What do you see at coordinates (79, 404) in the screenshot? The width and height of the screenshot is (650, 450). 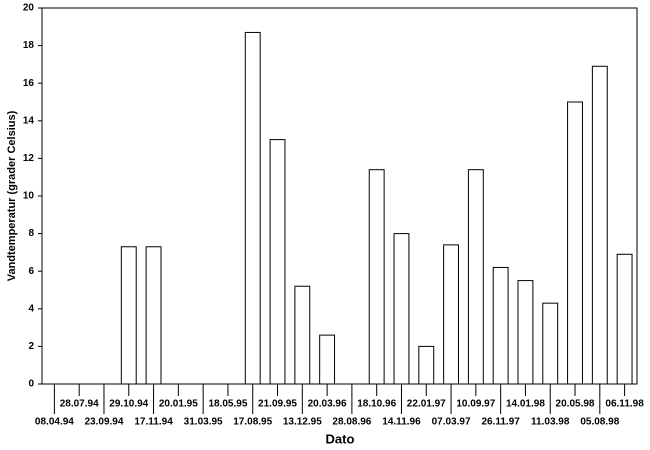 I see `x-tick-label: 28.07.94` at bounding box center [79, 404].